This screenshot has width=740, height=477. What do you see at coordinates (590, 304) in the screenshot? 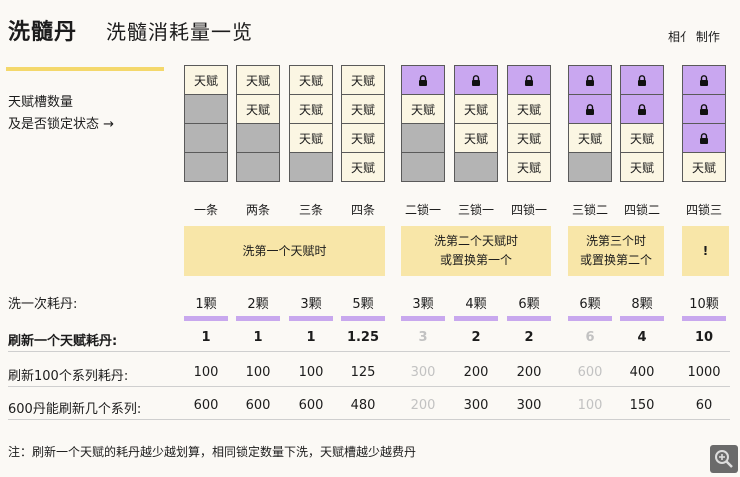
I see `table-cell: 6颗` at bounding box center [590, 304].